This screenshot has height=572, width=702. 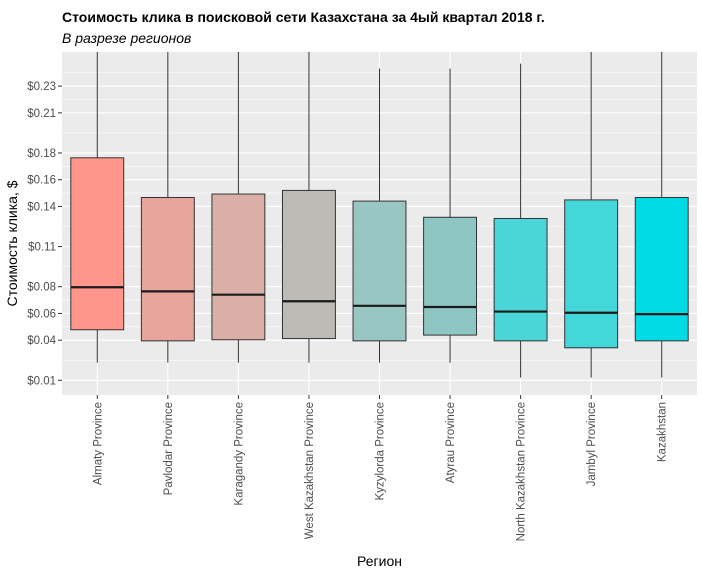 What do you see at coordinates (41, 207) in the screenshot?
I see `y-tick-label: $0.14` at bounding box center [41, 207].